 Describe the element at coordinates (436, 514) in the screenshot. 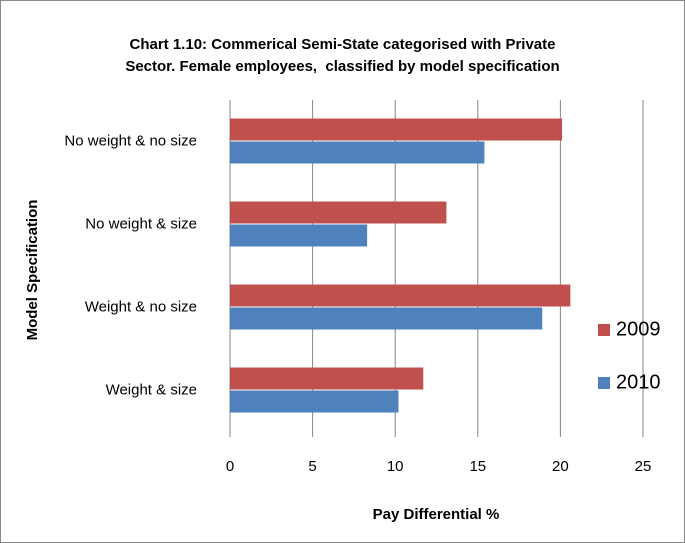

I see `x-axis-title: Pay Differential %` at that location.